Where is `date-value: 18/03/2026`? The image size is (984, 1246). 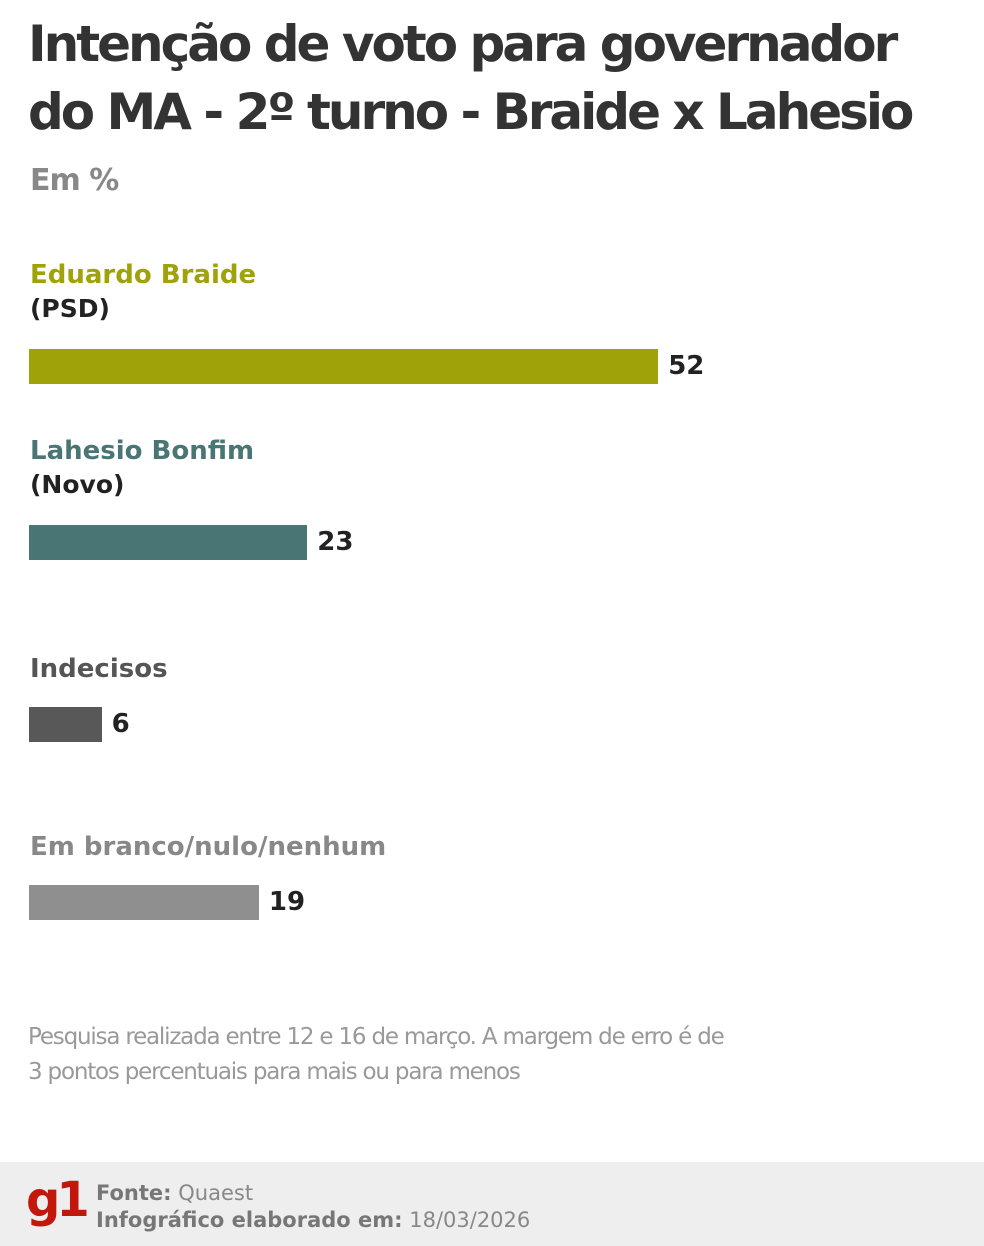
date-value: 18/03/2026 is located at coordinates (470, 1220).